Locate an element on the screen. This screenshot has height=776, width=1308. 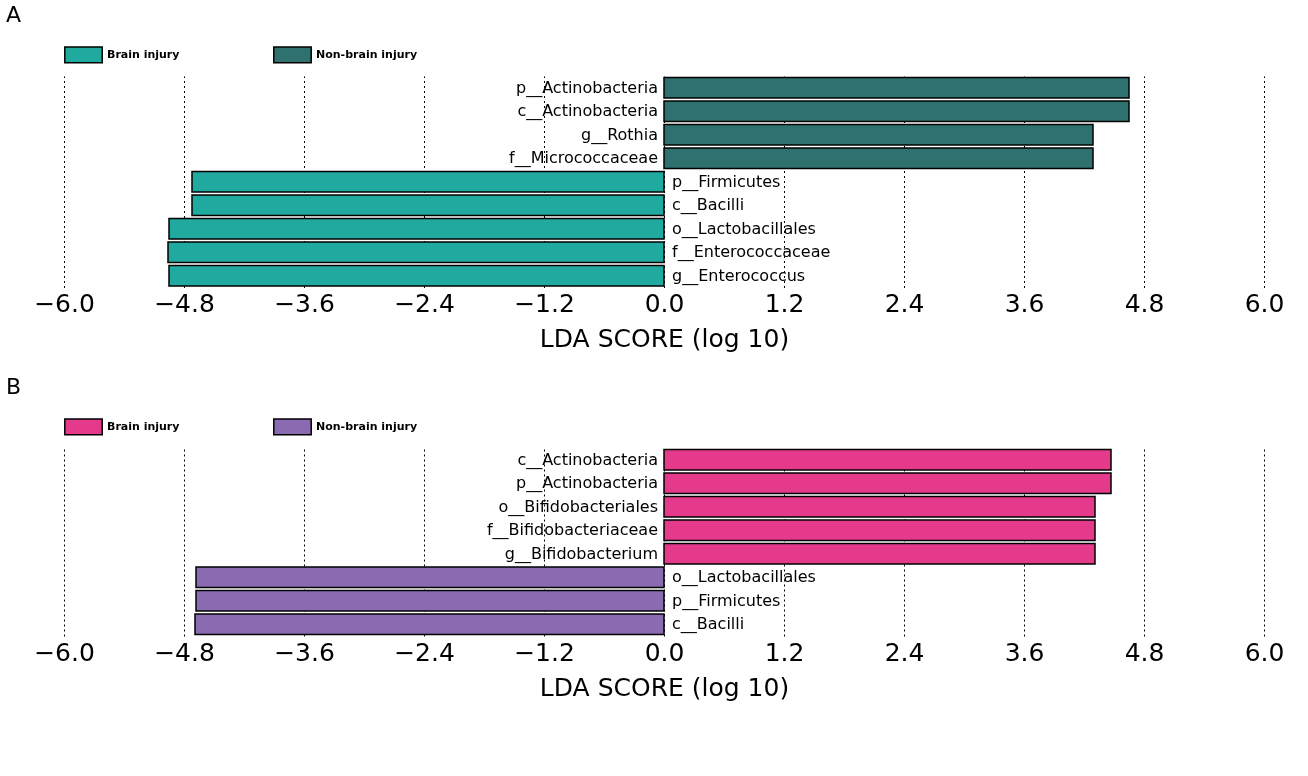
chart-title: B is located at coordinates (14, 386).